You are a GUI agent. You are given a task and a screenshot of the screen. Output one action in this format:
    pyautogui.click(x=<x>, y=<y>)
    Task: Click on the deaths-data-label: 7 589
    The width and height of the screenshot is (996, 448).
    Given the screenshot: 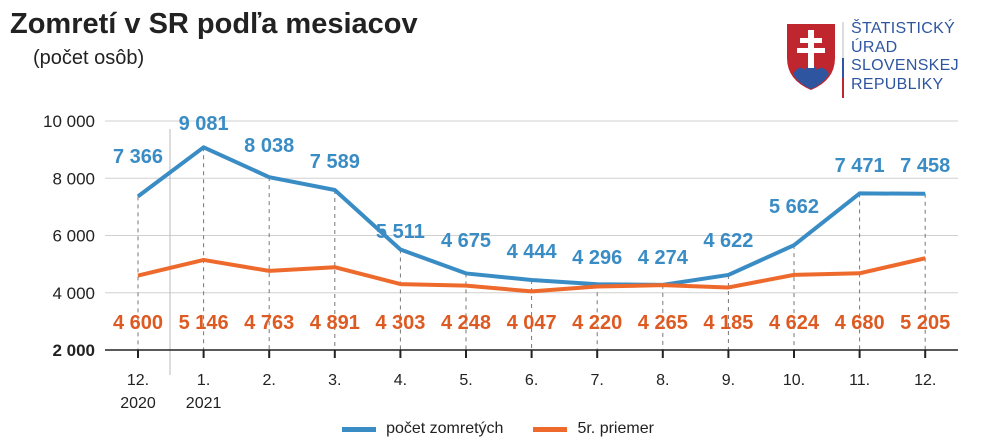 What is the action you would take?
    pyautogui.click(x=335, y=162)
    